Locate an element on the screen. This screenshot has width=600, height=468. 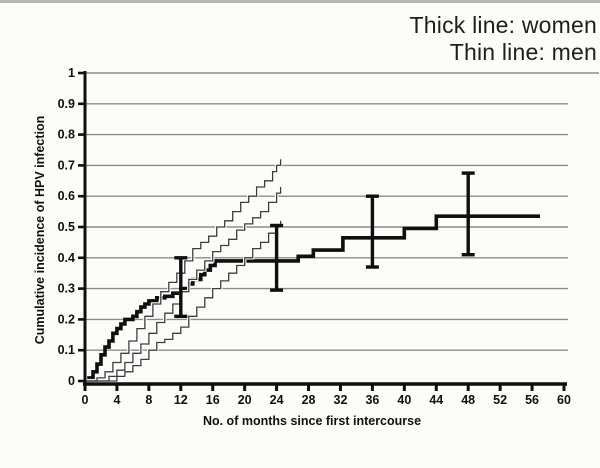
svg-text: 20 is located at coordinates (245, 400).